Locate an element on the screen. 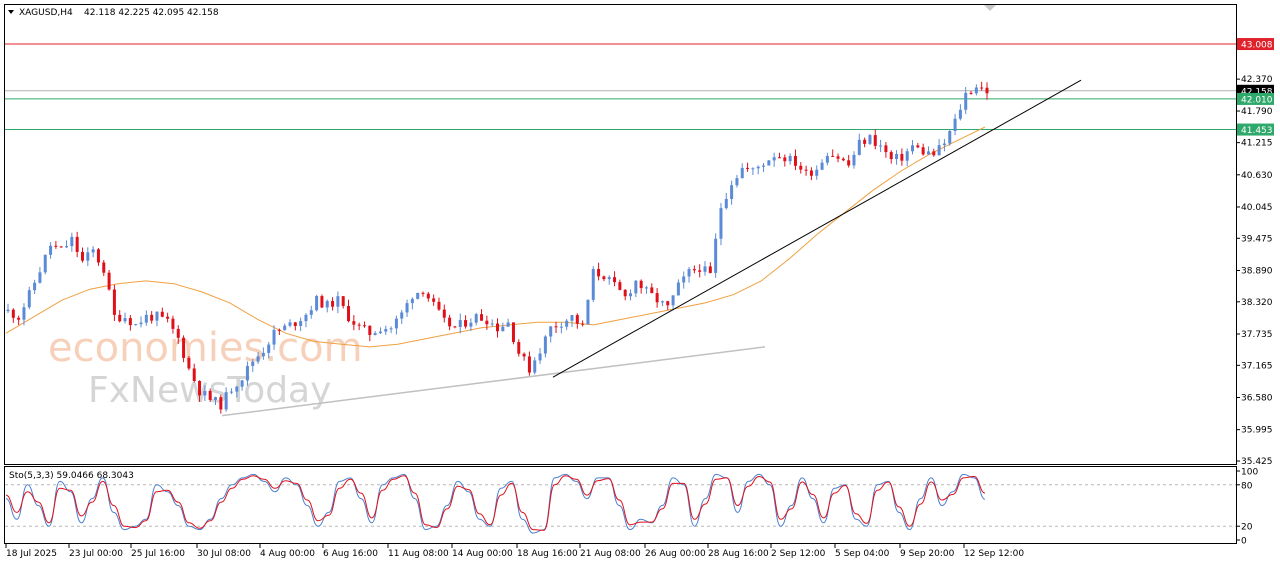  support1-price-label-bg is located at coordinates (1255, 98).